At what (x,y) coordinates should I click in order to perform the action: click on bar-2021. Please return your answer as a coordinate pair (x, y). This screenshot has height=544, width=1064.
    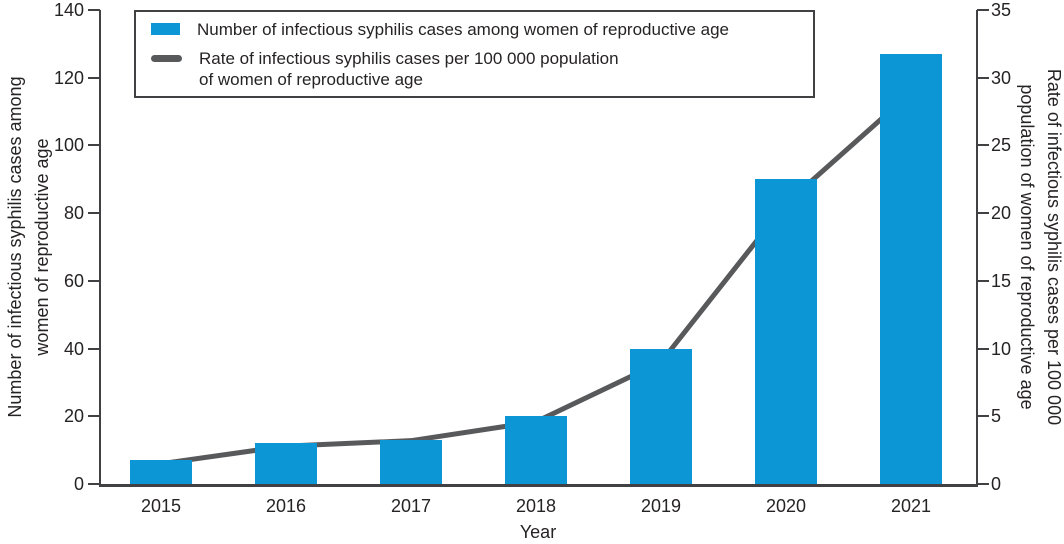
    Looking at the image, I should click on (911, 269).